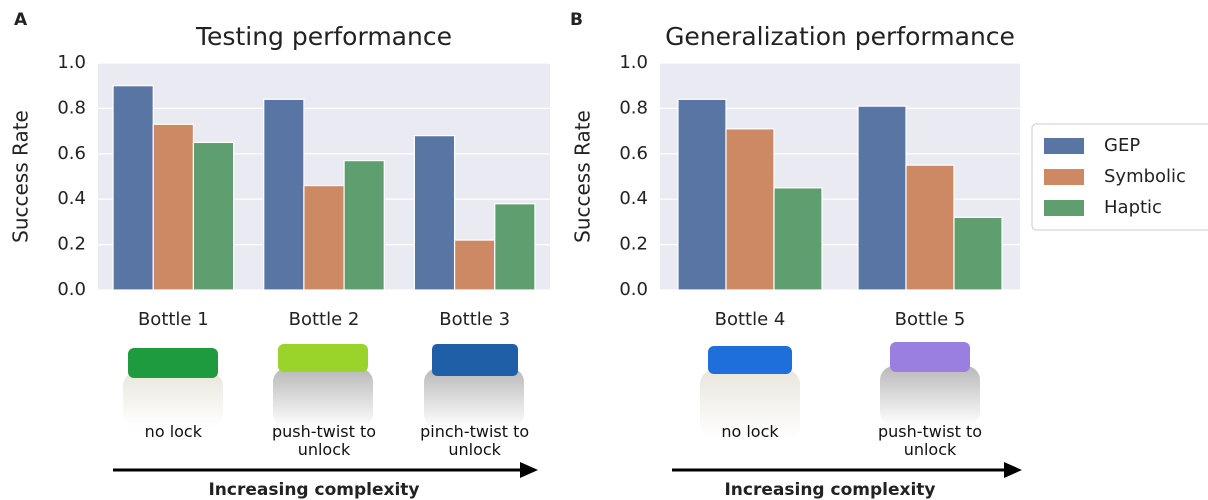 This screenshot has height=500, width=1208. What do you see at coordinates (576, 20) in the screenshot?
I see `panel-label: B` at bounding box center [576, 20].